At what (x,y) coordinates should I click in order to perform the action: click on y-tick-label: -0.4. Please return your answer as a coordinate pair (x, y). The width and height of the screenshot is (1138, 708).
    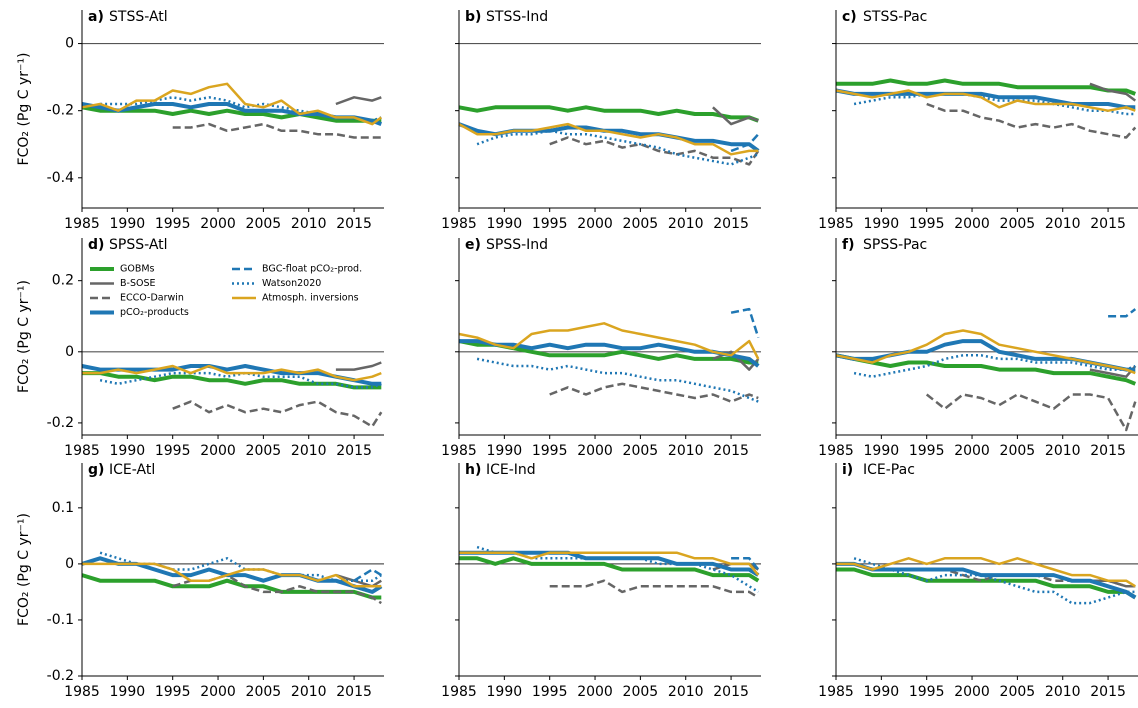
    Looking at the image, I should click on (60, 178).